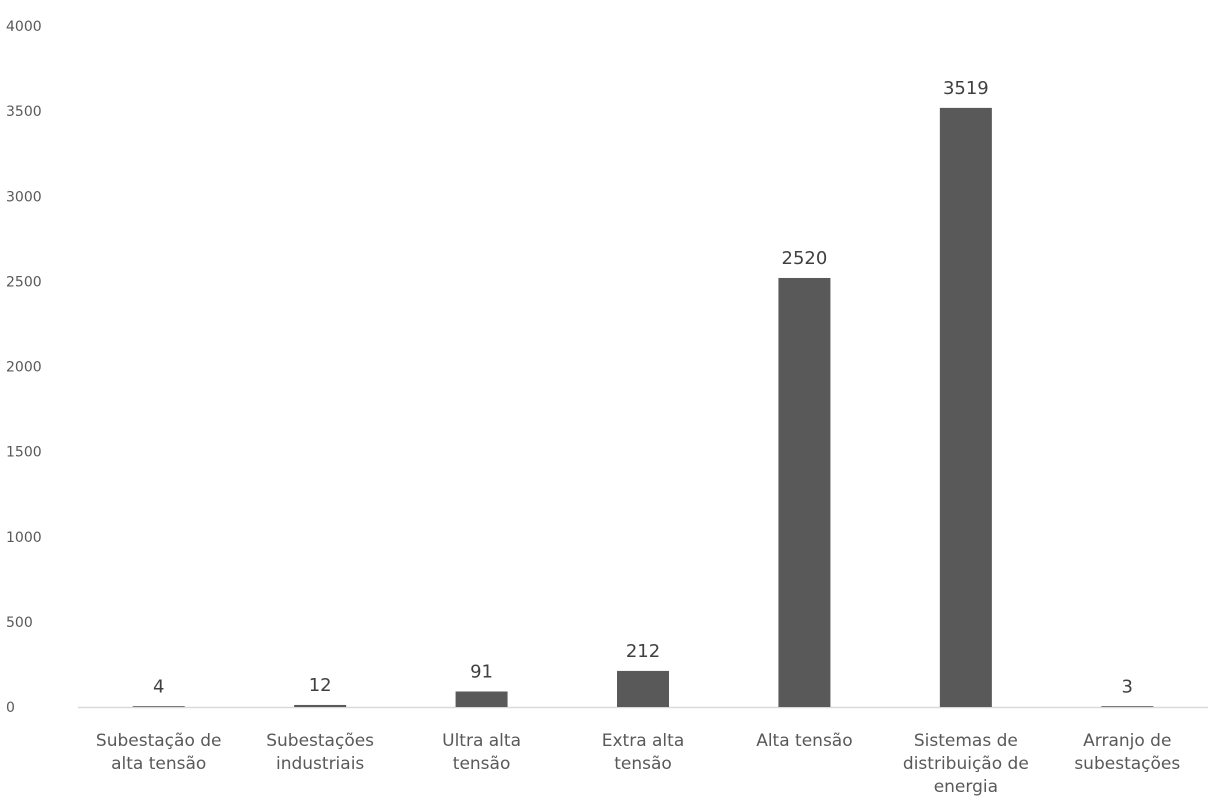  What do you see at coordinates (24, 538) in the screenshot?
I see `y-tick-label: 1000` at bounding box center [24, 538].